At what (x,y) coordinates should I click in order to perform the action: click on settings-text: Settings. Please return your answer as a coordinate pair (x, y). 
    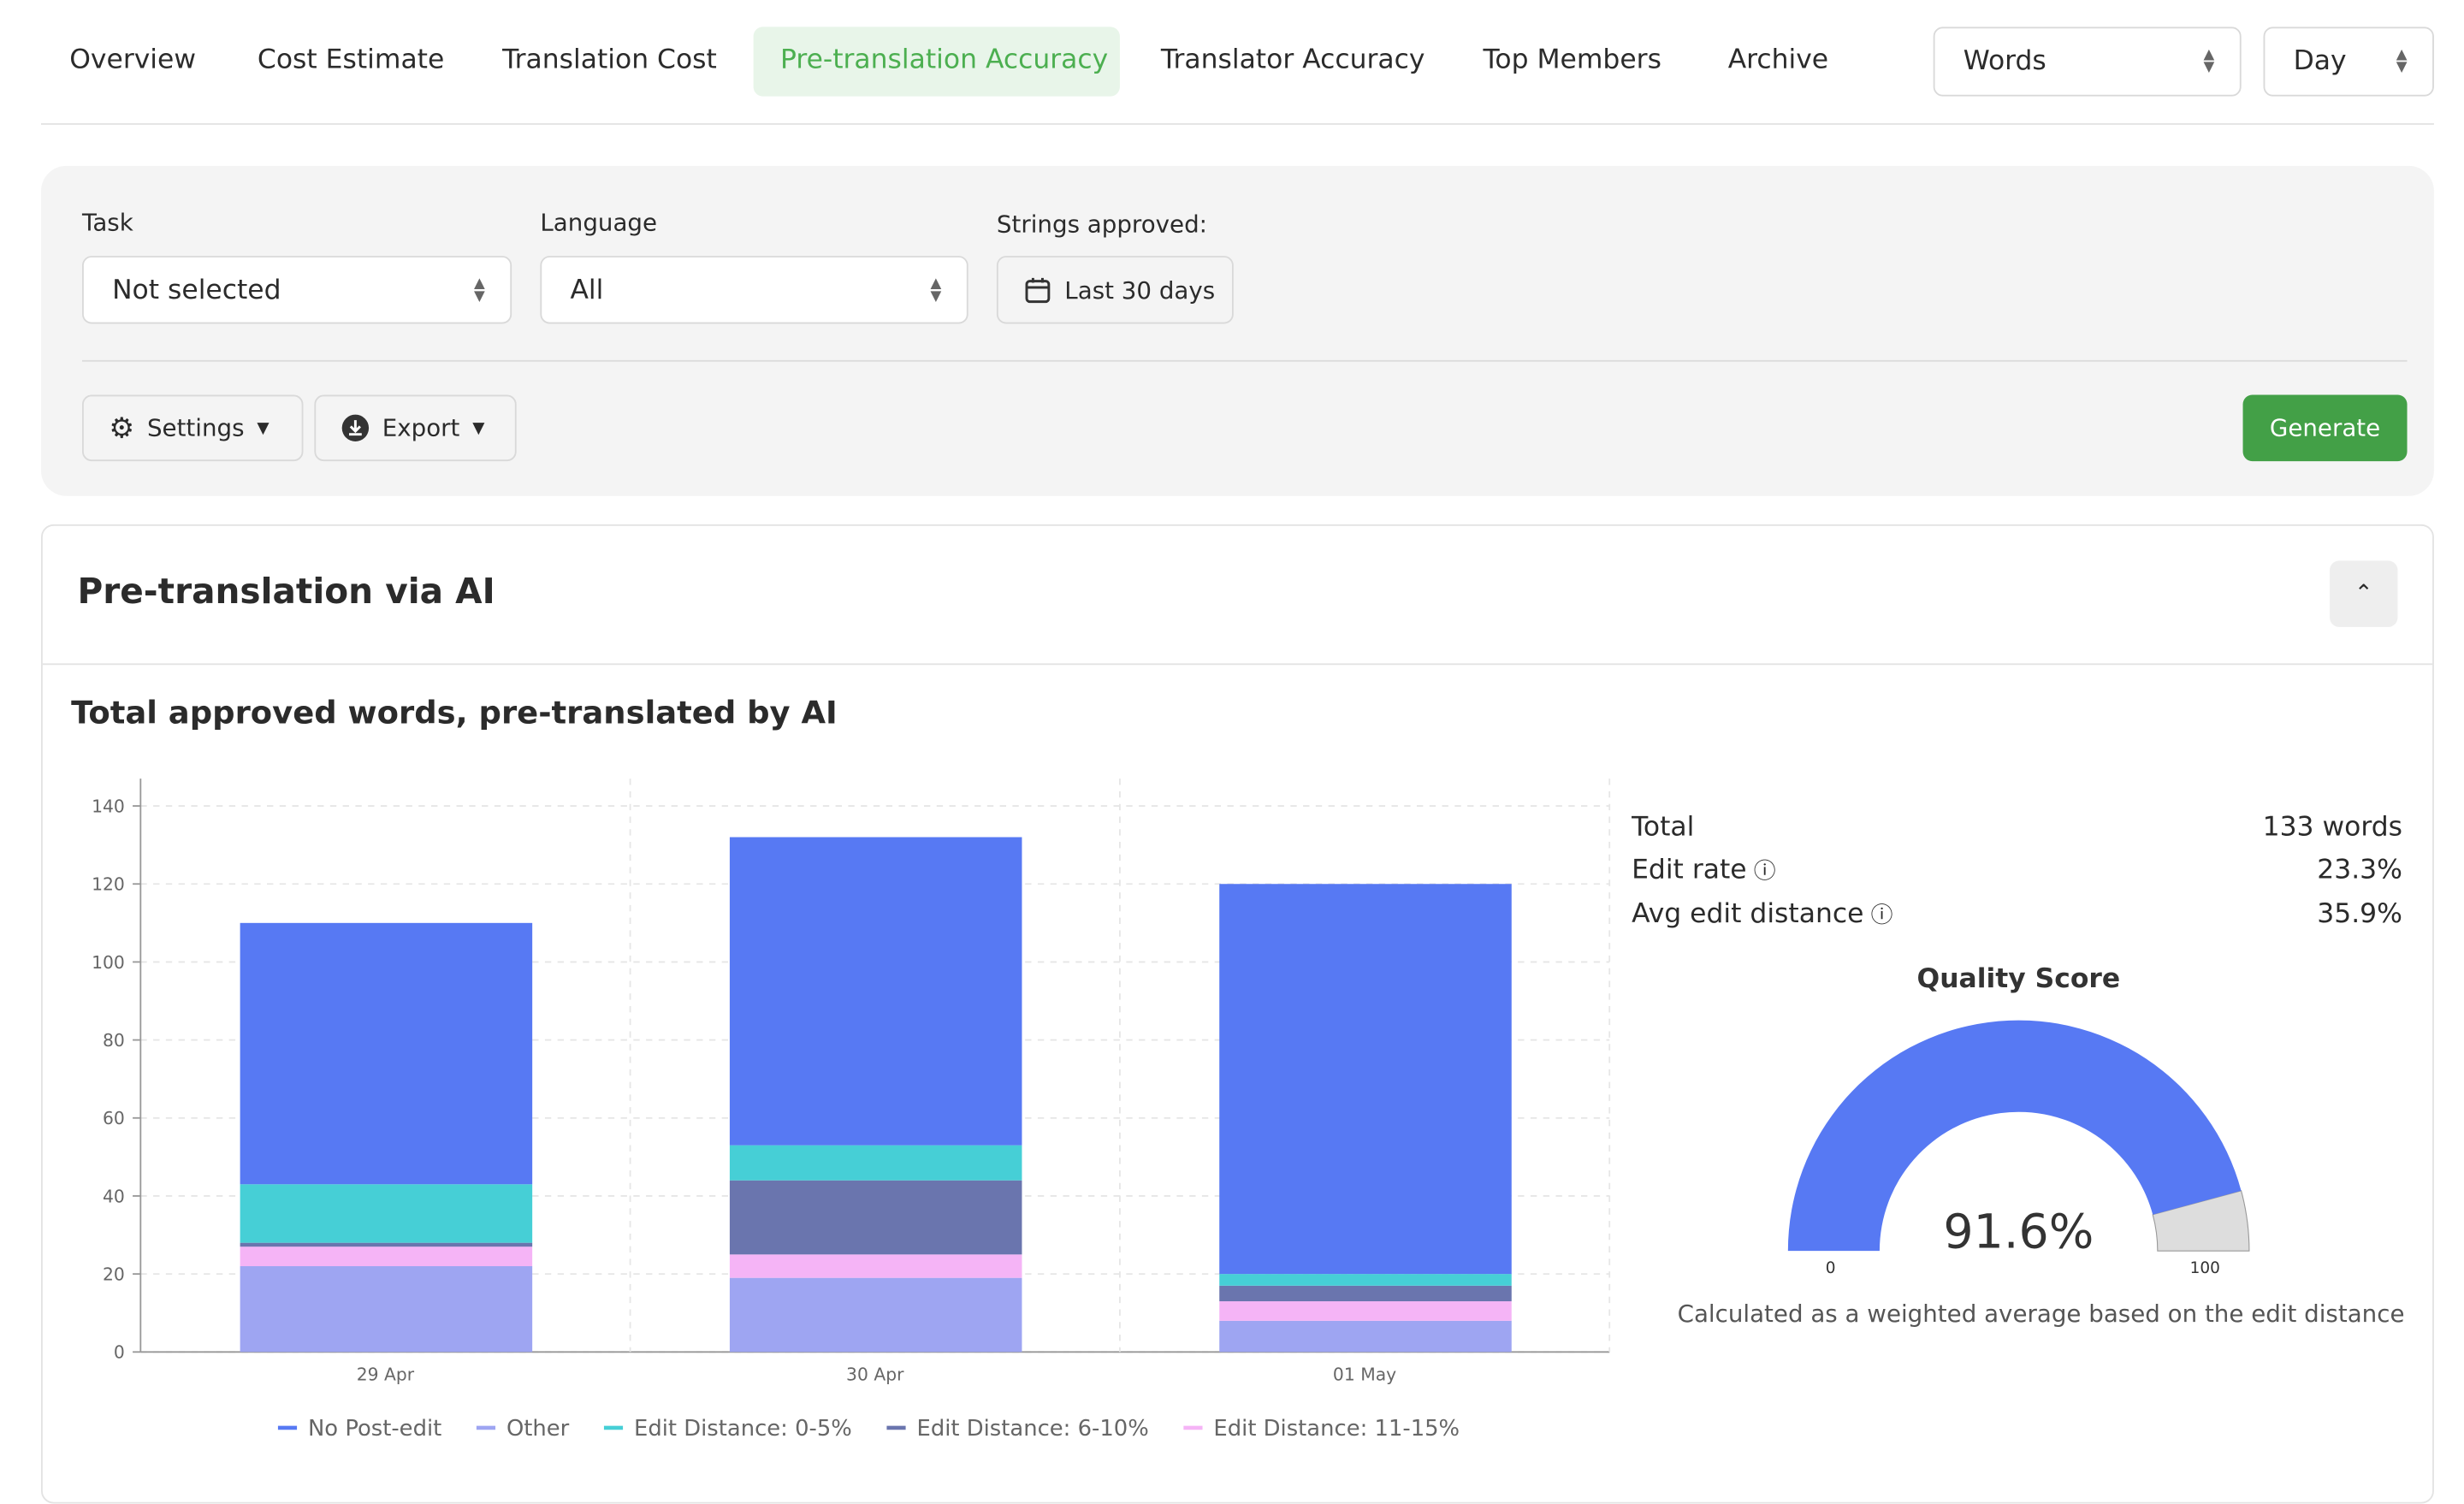
    Looking at the image, I should click on (195, 428).